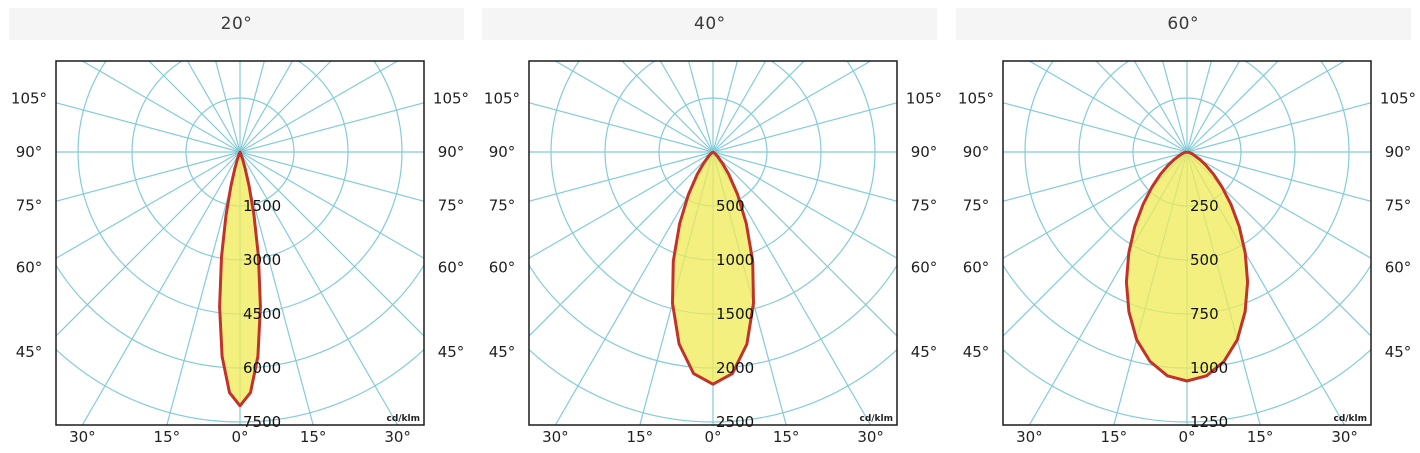 This screenshot has width=1420, height=453. Describe the element at coordinates (1204, 206) in the screenshot. I see `ring-value-label: 250` at that location.